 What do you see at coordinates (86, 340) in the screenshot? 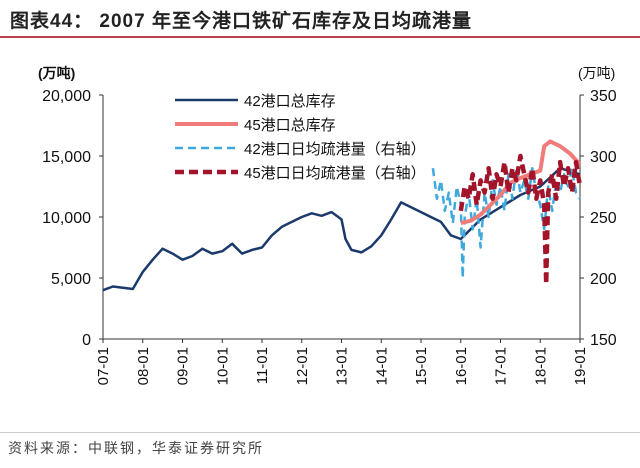
I see `left-tick-label: 0` at bounding box center [86, 340].